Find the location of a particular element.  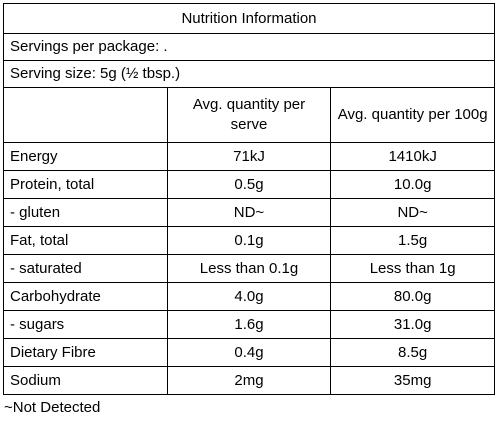

column-header-per-serve: Avg. quantity per serve is located at coordinates (249, 115).